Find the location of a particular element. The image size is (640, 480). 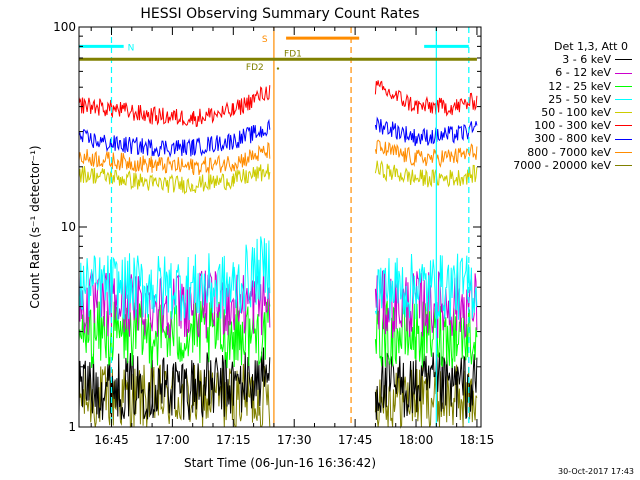

legend-entry: 7000 - 20000 keV is located at coordinates (558, 165).